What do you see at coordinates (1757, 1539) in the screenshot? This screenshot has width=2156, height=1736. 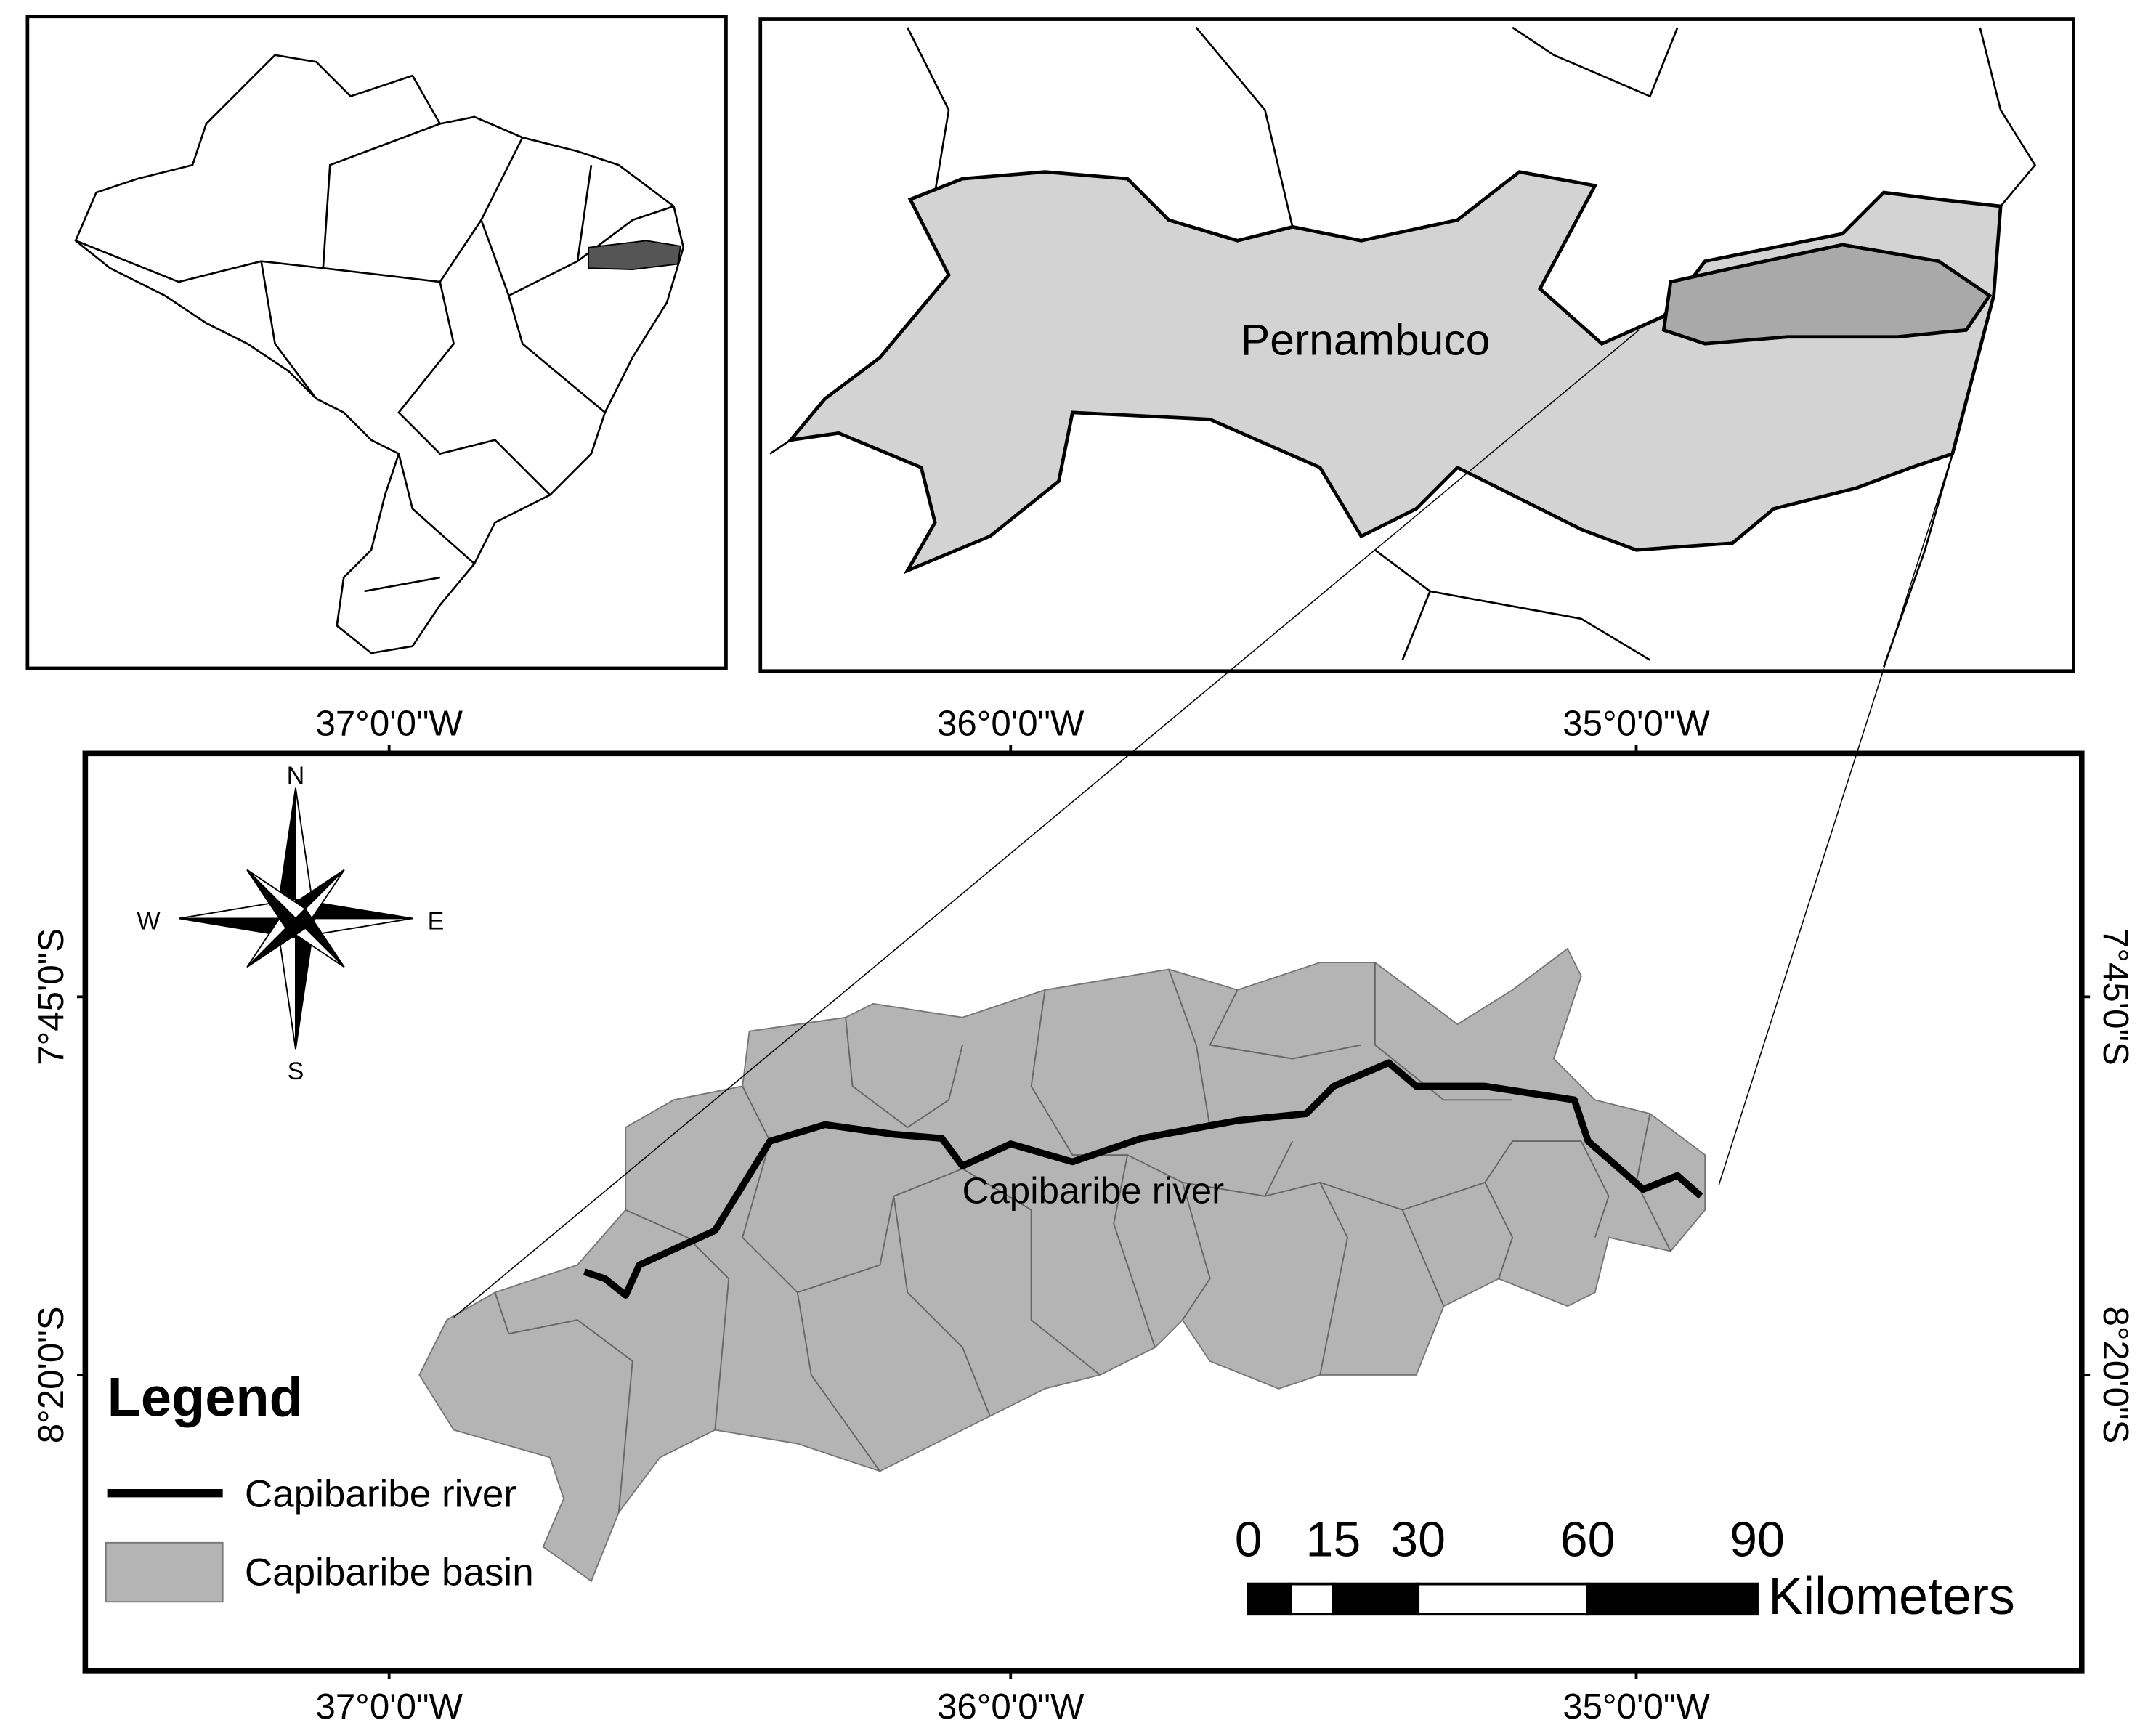 I see `scale-label: 90` at bounding box center [1757, 1539].